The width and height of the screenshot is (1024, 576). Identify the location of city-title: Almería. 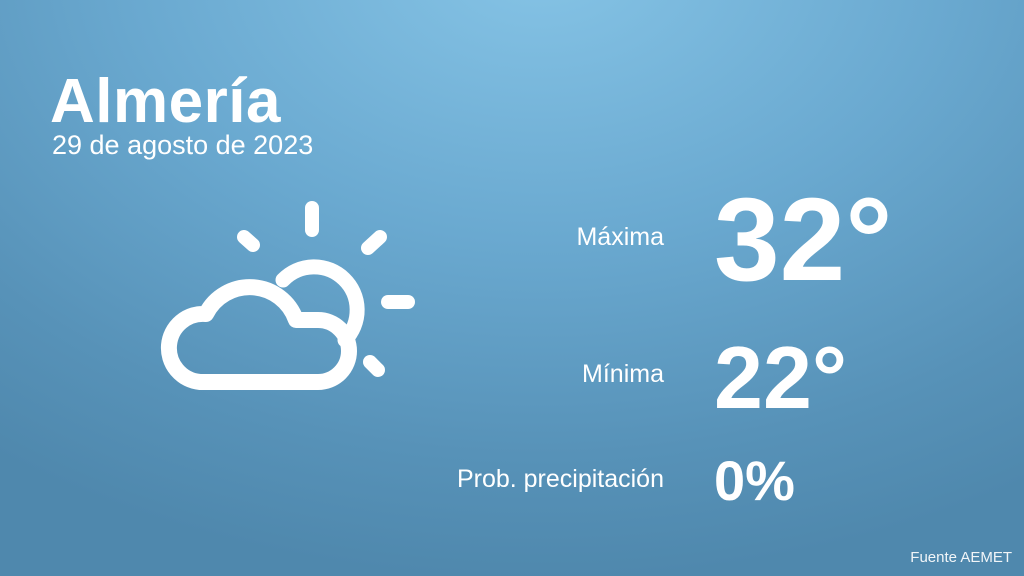
(165, 101).